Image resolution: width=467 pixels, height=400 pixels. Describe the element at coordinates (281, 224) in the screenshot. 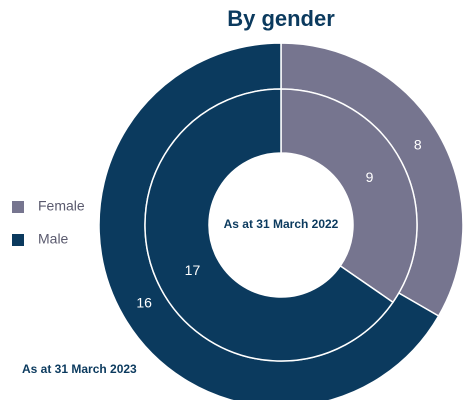

I see `ring-label: As at 31 March 2022` at that location.